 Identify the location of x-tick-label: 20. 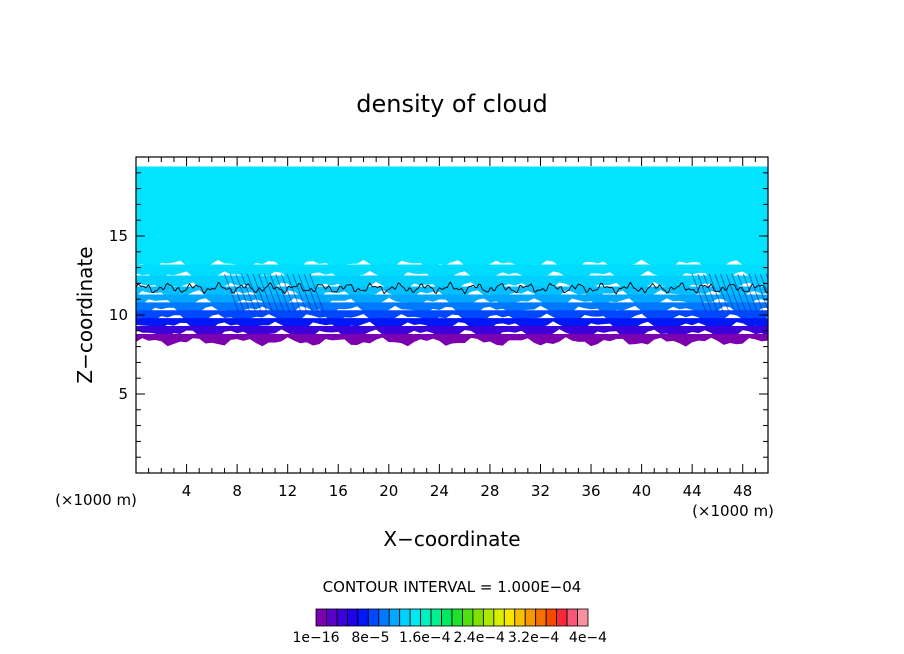
(388, 491).